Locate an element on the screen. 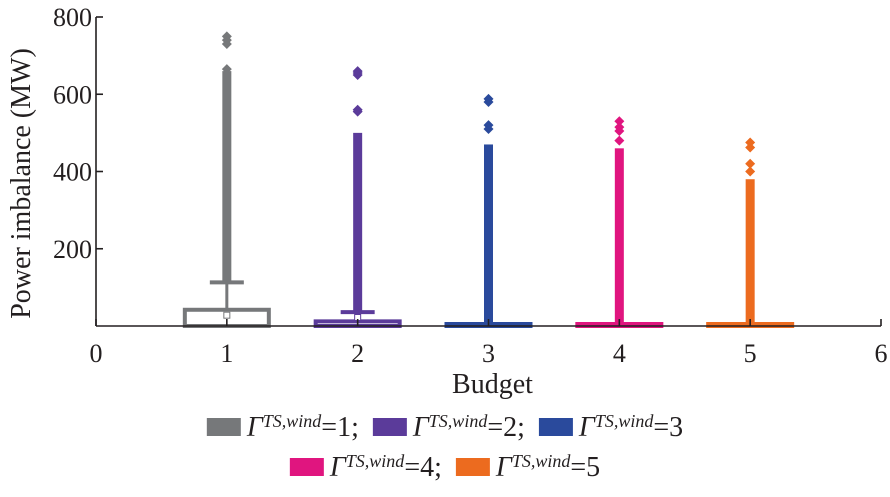  legend-label: ΓTS,wind=2; is located at coordinates (468, 427).